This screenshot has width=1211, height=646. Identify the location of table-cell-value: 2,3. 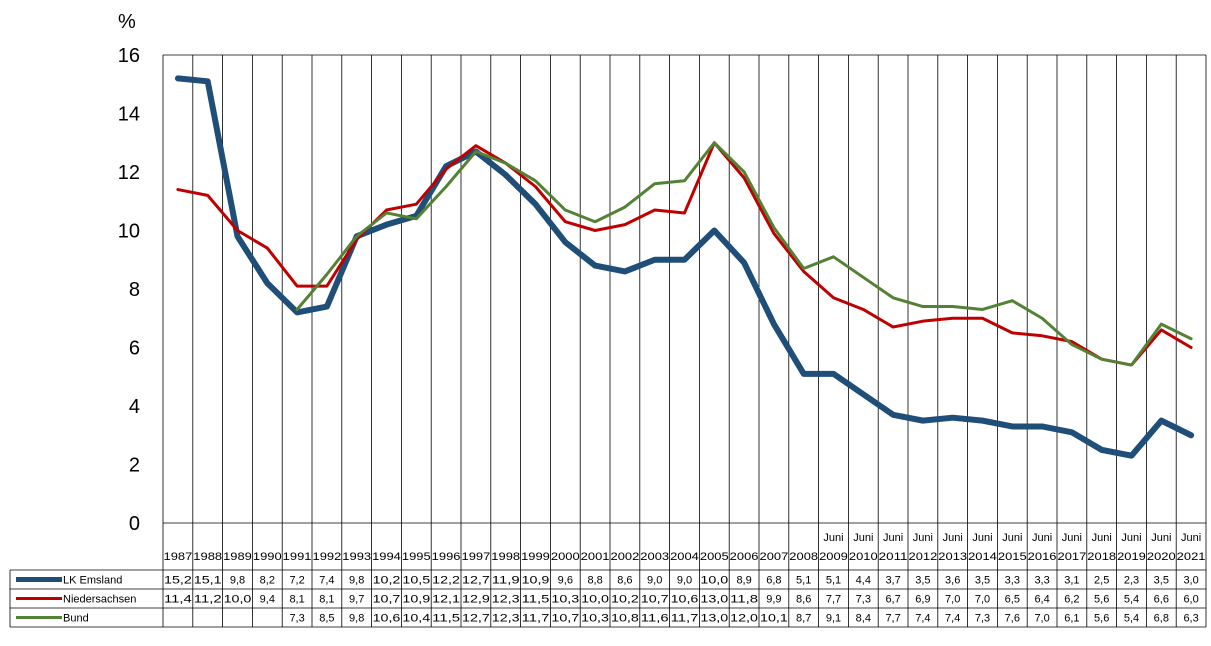
(1131, 581).